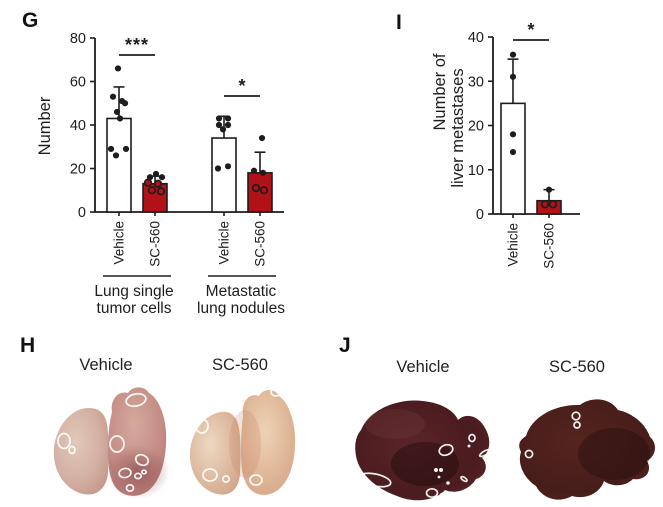 This screenshot has width=663, height=507. I want to click on chart-text: Number of, so click(440, 91).